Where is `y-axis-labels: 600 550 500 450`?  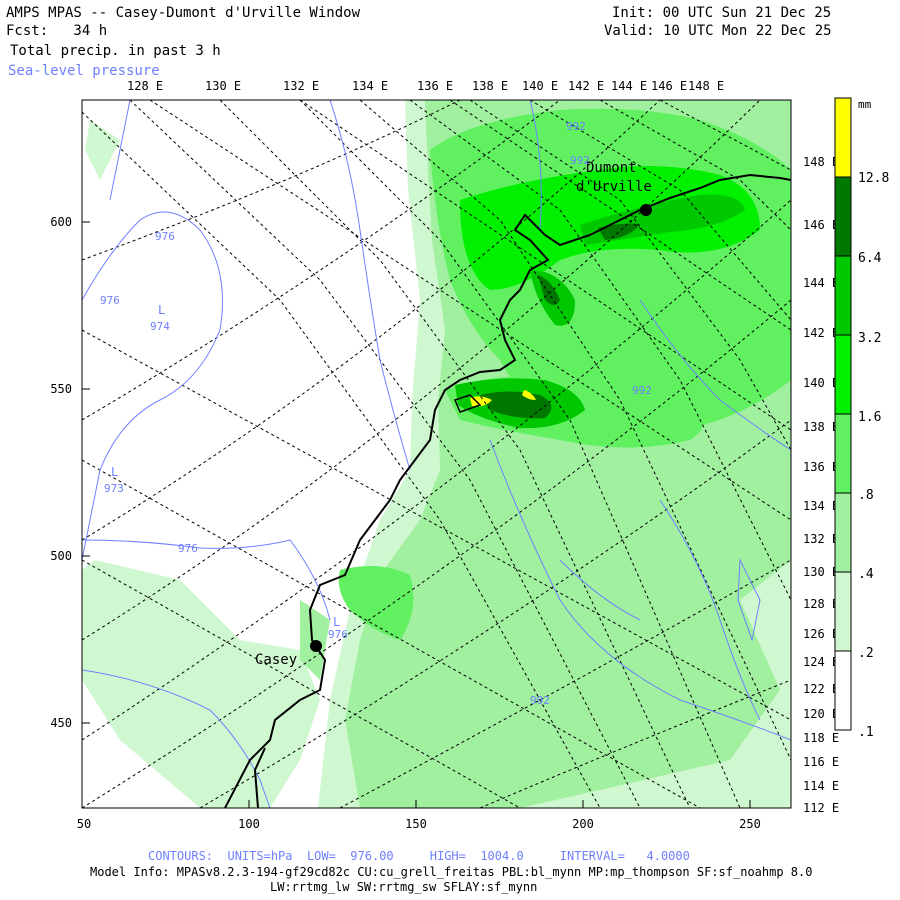 y-axis-labels: 600 550 500 450 is located at coordinates (61, 472).